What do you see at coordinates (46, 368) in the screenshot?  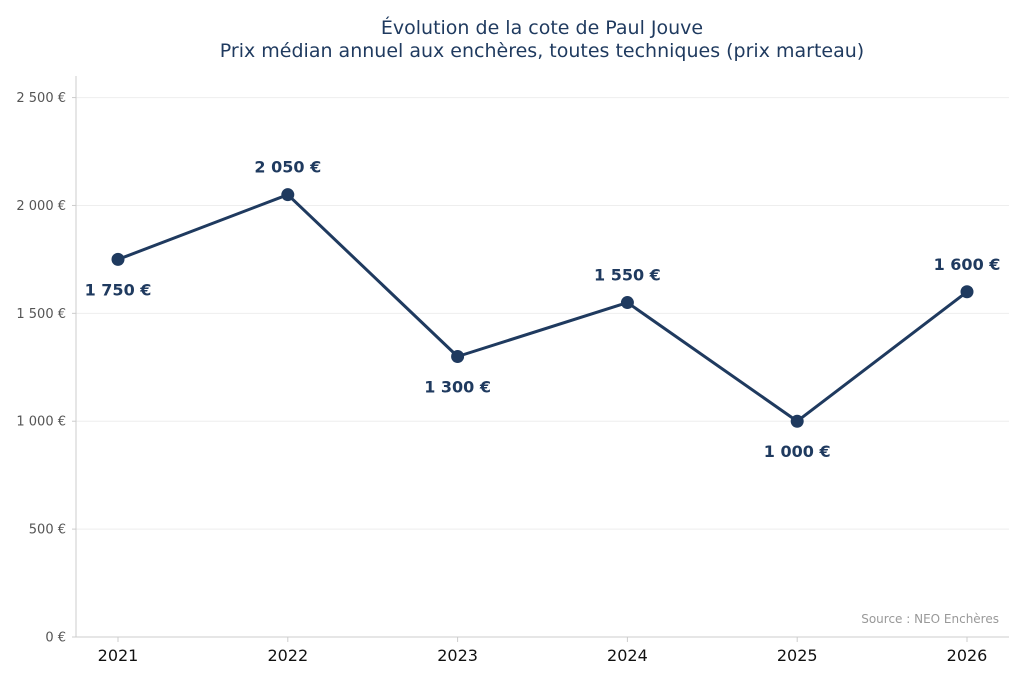 I see `y-tick-labels: 0 € 500 € 1 000 € 1 500 € 2 000 € 2 500 €` at bounding box center [46, 368].